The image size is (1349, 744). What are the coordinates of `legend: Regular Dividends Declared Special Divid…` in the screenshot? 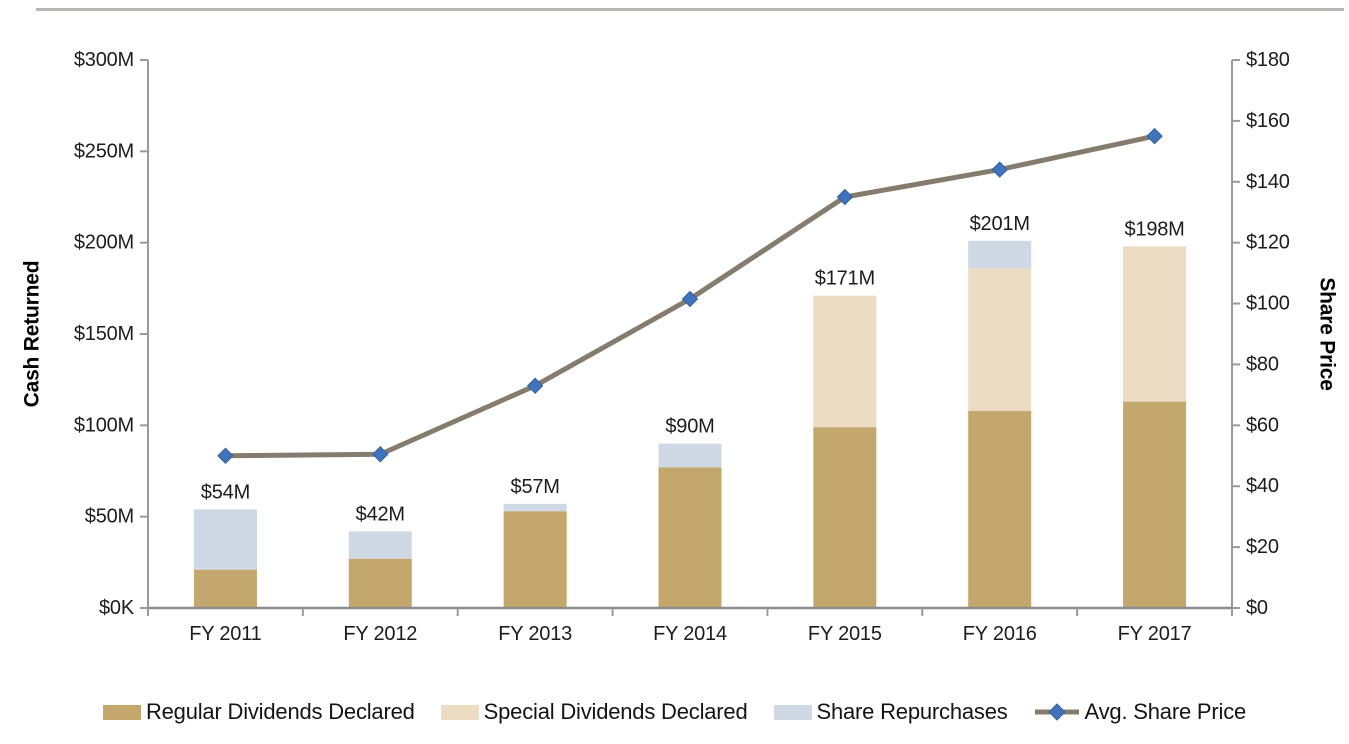 It's located at (674, 712).